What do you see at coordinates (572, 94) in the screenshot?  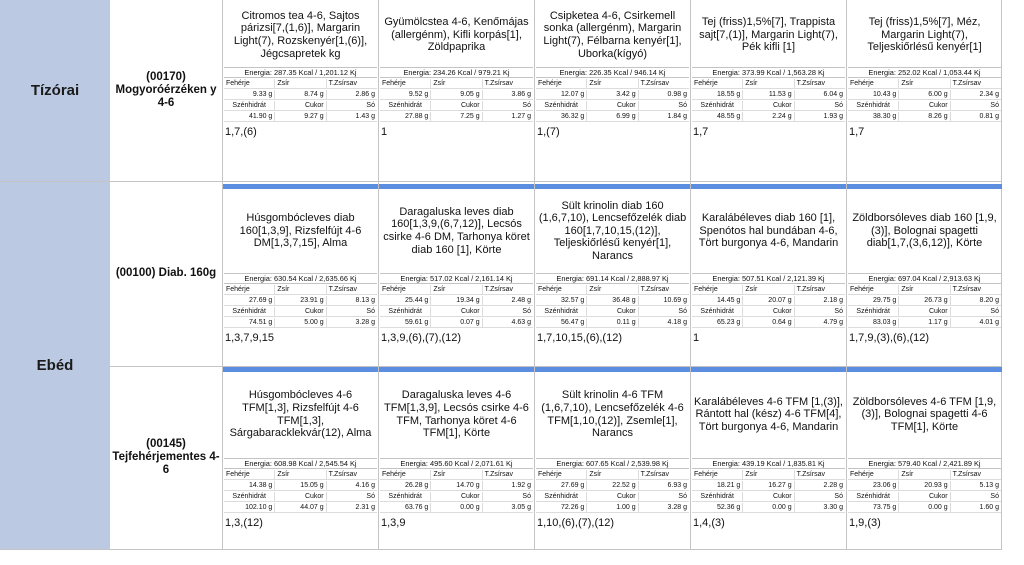 I see `nutrient-cell: 12.07 g` at bounding box center [572, 94].